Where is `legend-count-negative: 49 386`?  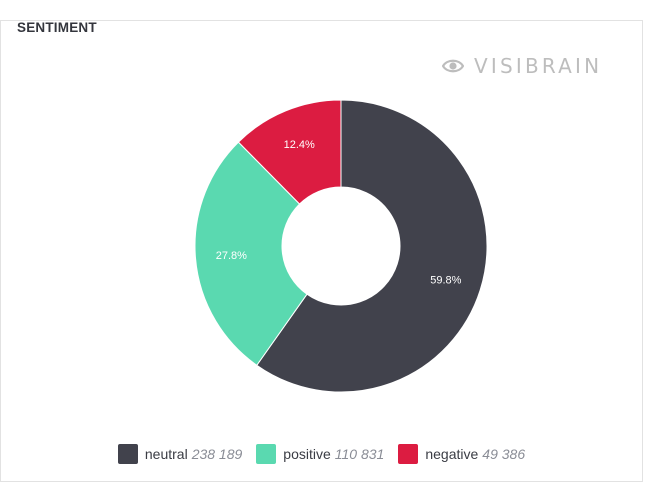
legend-count-negative: 49 386 is located at coordinates (504, 454).